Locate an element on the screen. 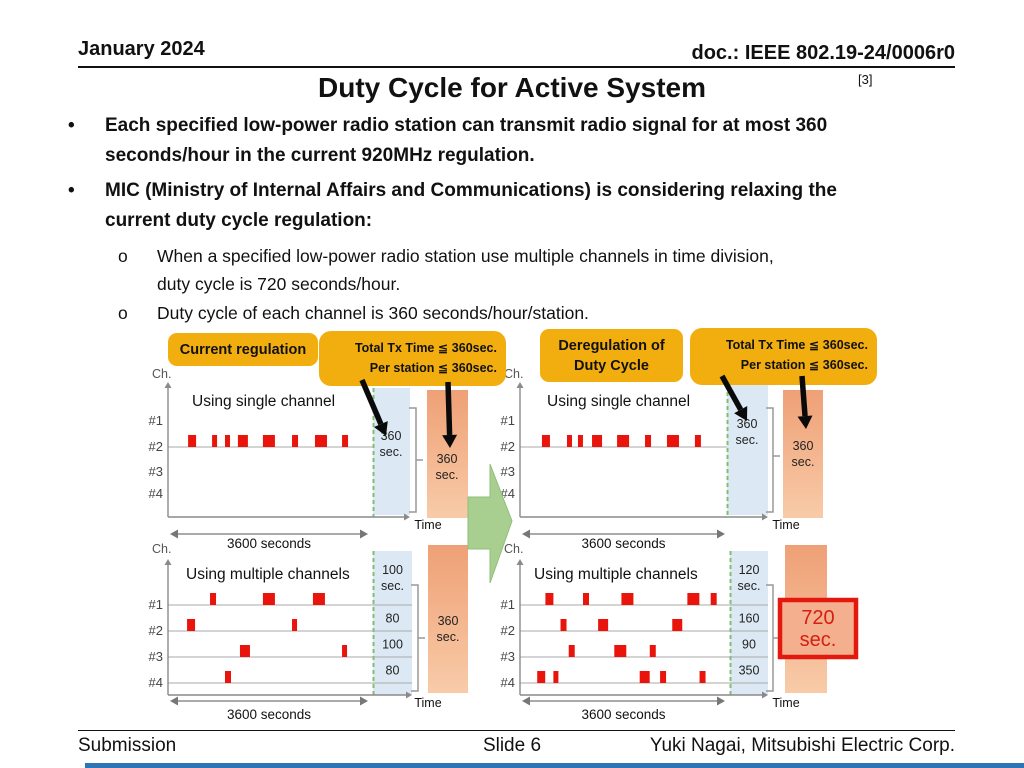 Image resolution: width=1024 pixels, height=768 pixels. header-rule is located at coordinates (516, 67).